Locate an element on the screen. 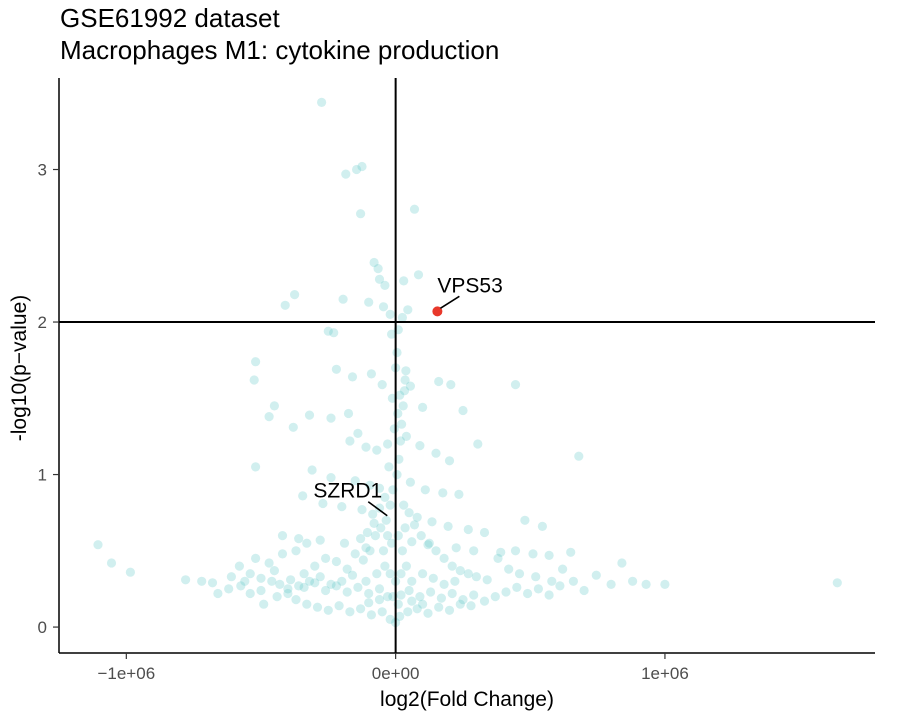 The image size is (908, 718). x-tick-label: 1e+06 is located at coordinates (665, 673).